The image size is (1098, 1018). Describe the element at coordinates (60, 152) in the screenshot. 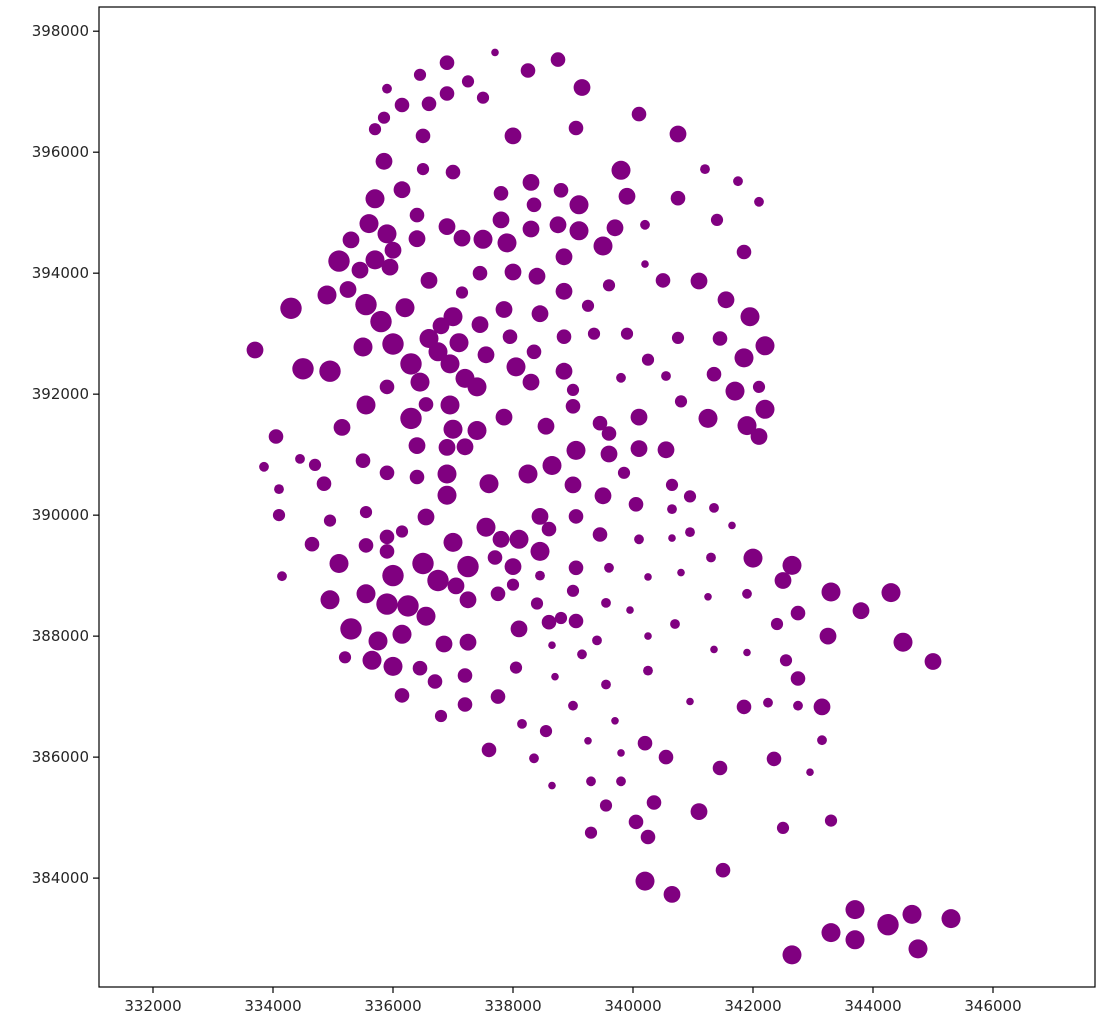

I see `y-tick-label: 396000` at that location.